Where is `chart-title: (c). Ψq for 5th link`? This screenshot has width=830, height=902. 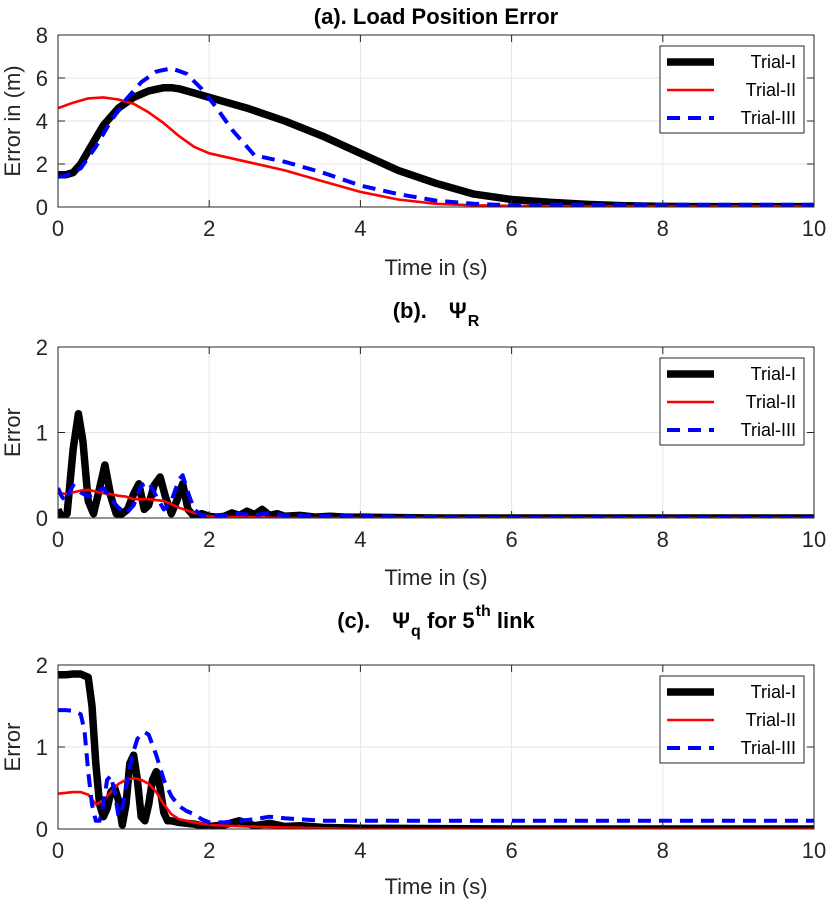
chart-title: (c). Ψq for 5th link is located at coordinates (436, 621).